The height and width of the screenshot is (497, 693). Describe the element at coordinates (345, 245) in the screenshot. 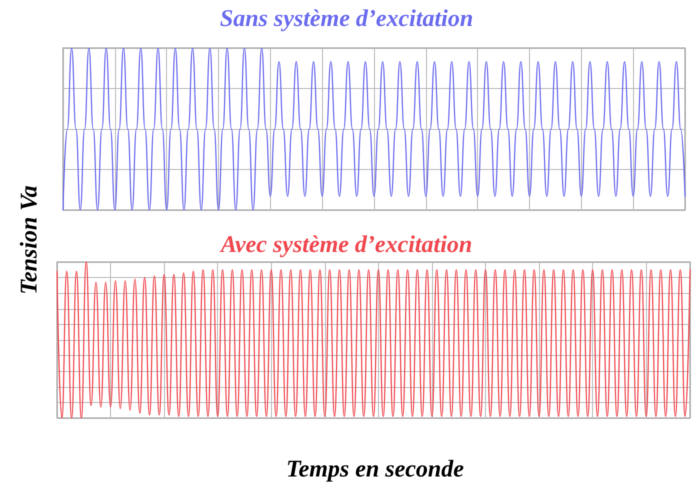

I see `chart-title: Avec système d’excitation` at that location.